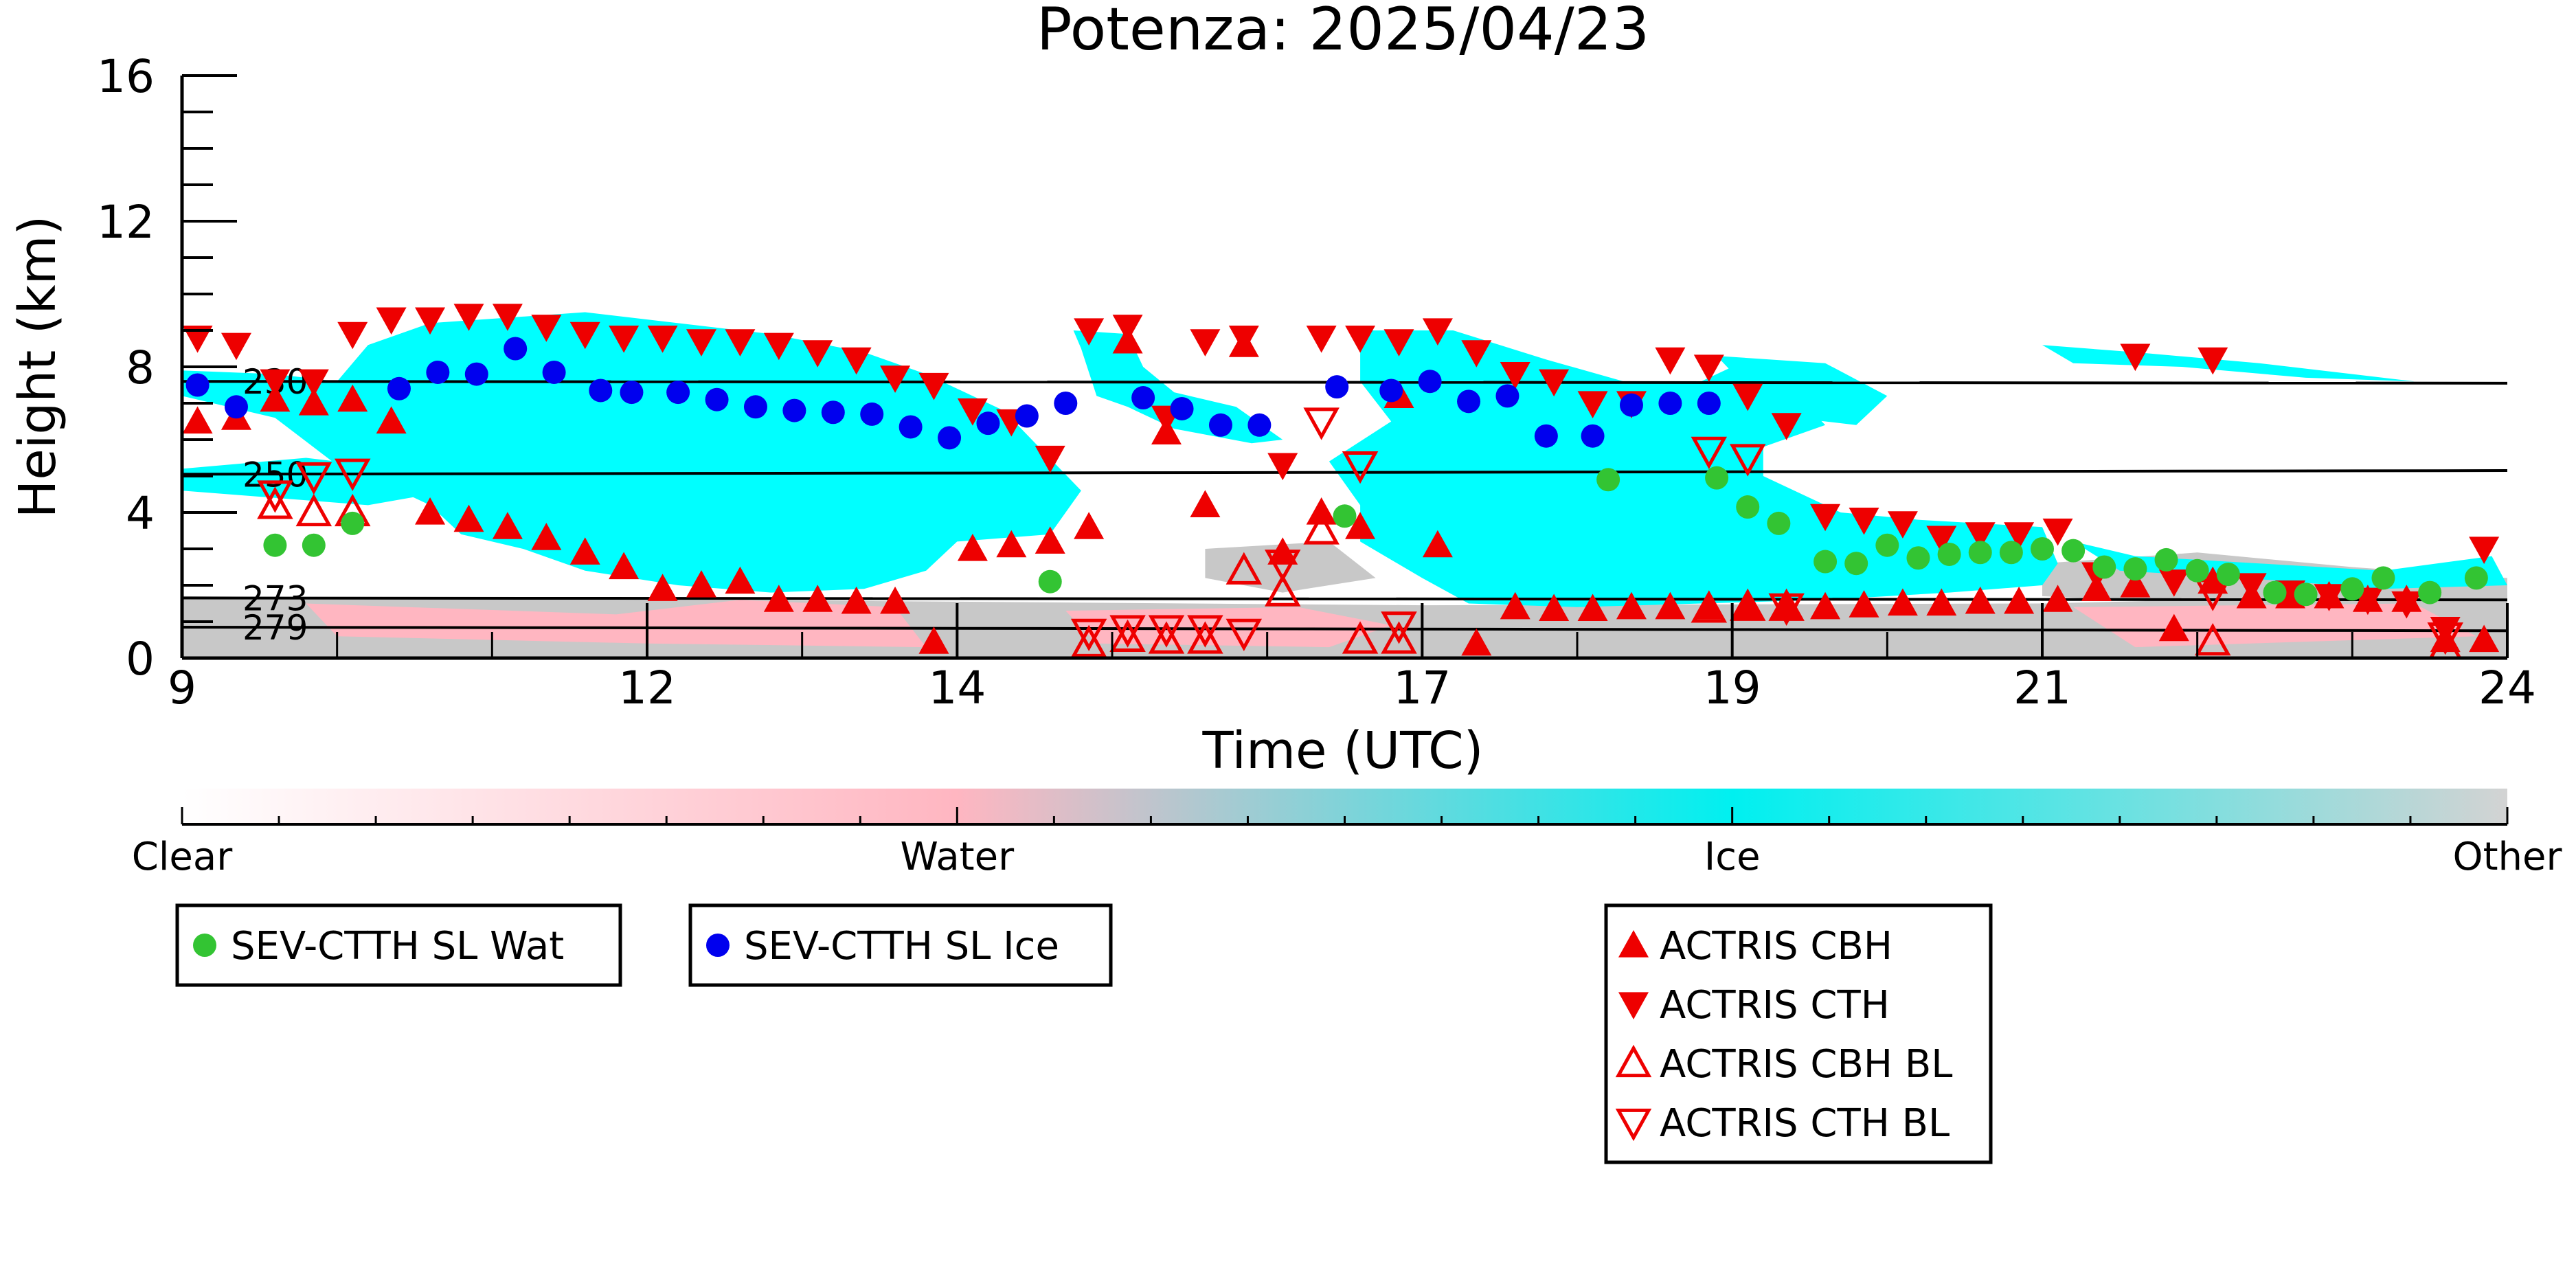  I want to click on x-tick-label-21: 21, so click(2042, 688).